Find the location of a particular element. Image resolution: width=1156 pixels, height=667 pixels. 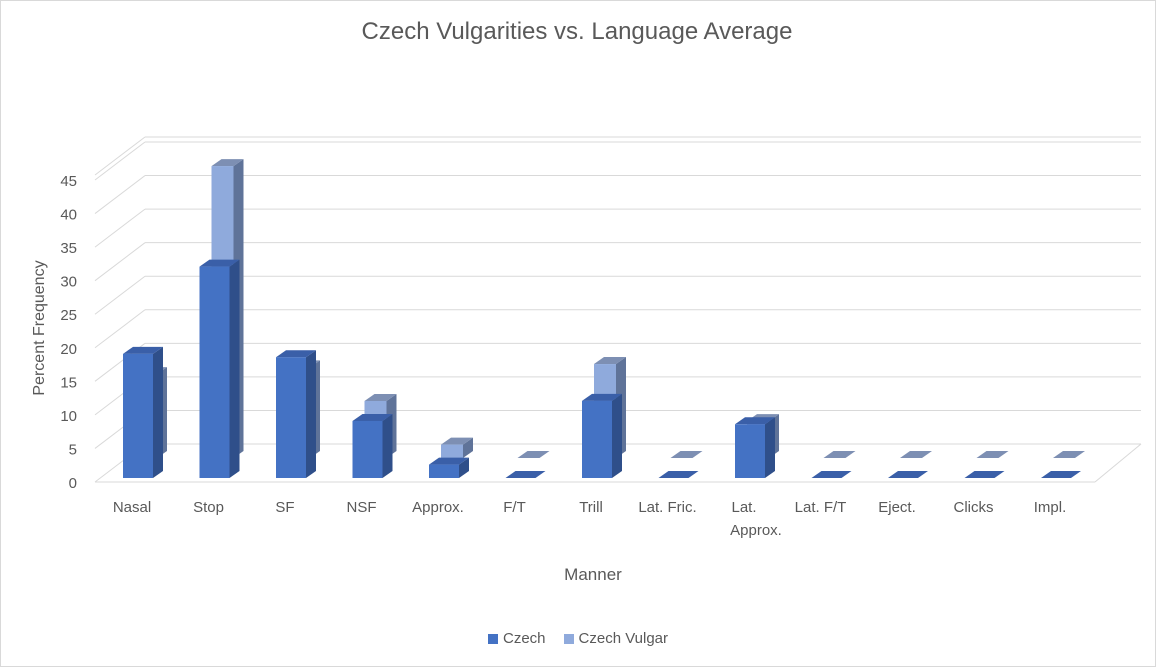

x-tick-label: Clicks is located at coordinates (974, 507).